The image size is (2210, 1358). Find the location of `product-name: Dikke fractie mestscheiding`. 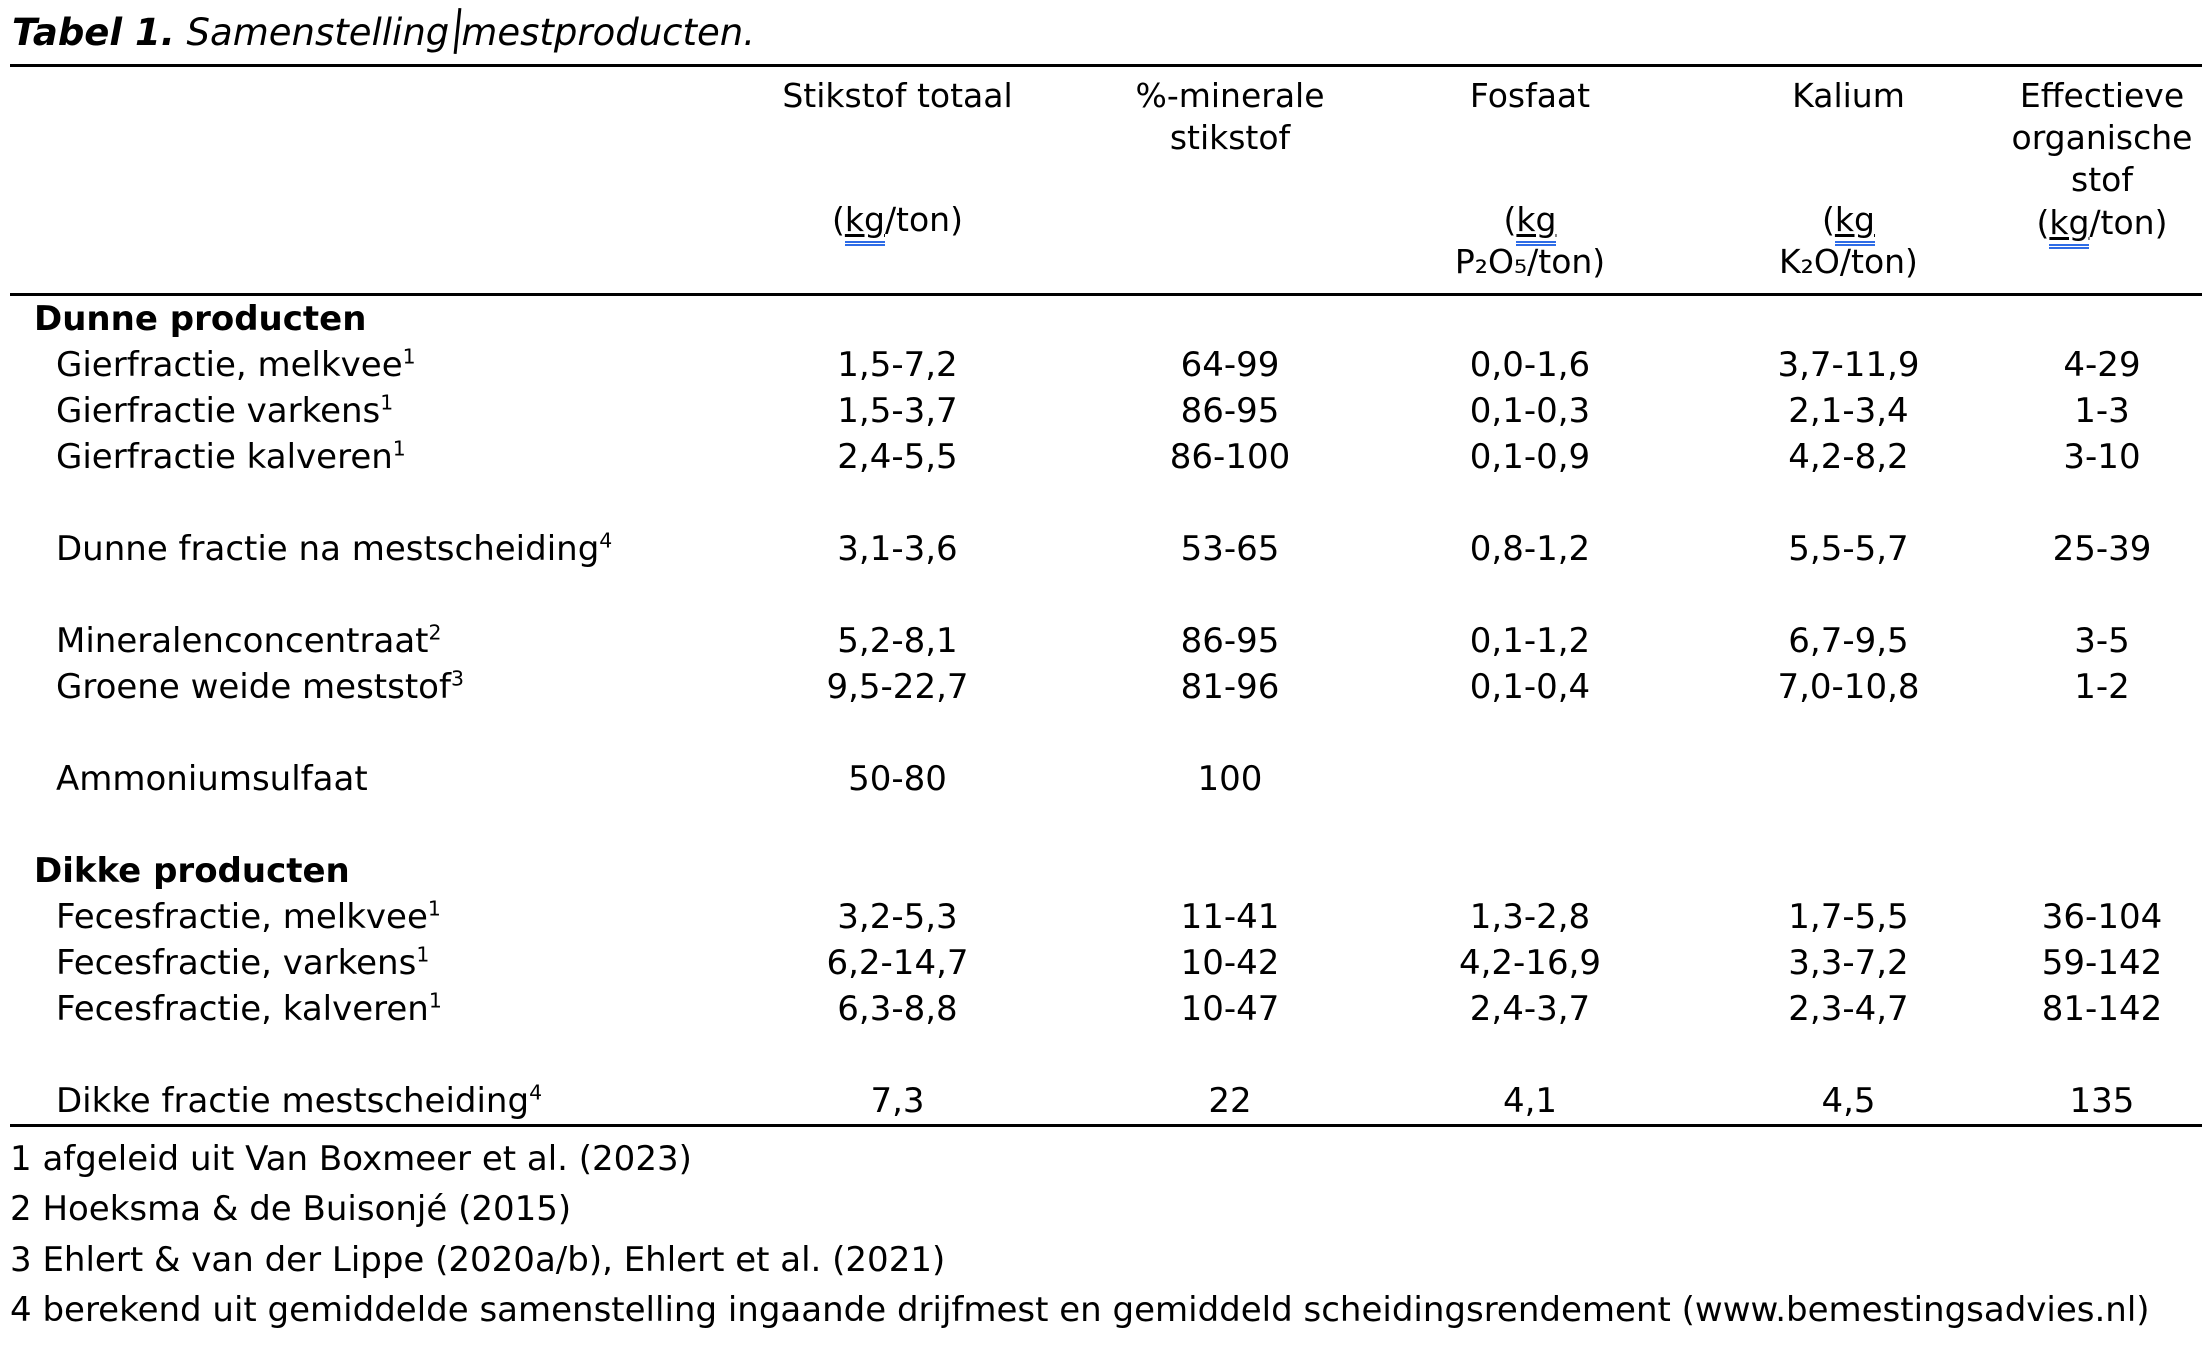

product-name: Dikke fractie mestscheiding is located at coordinates (293, 1101).